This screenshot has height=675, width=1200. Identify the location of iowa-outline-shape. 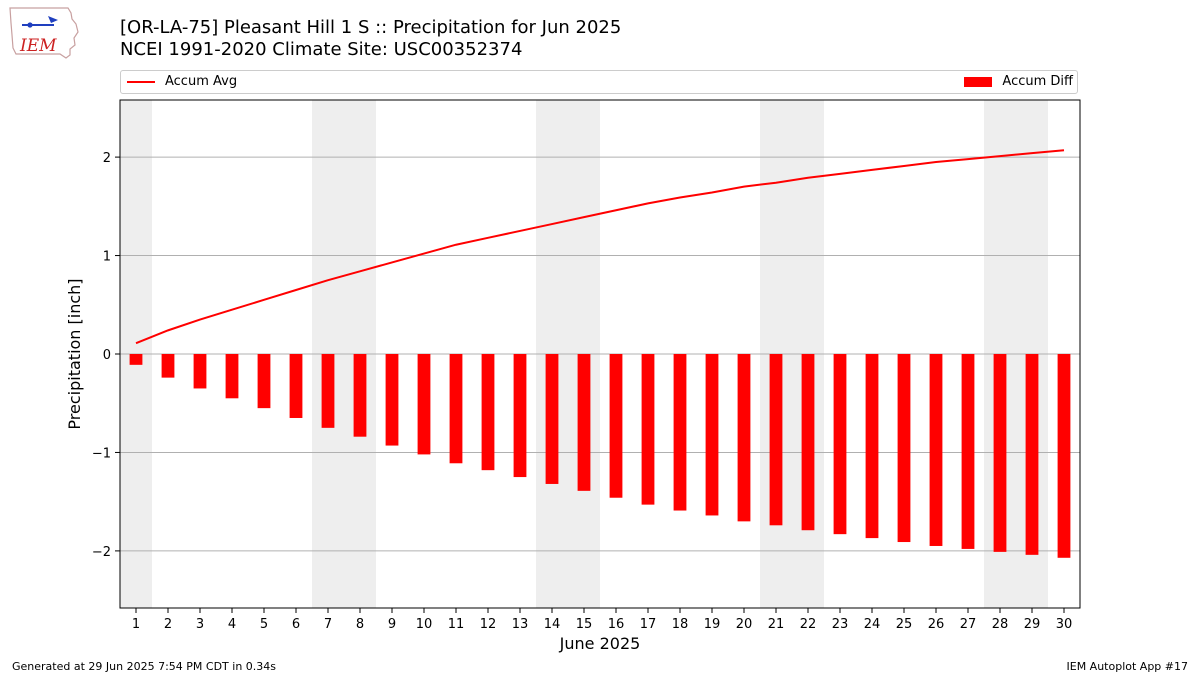
(44, 33).